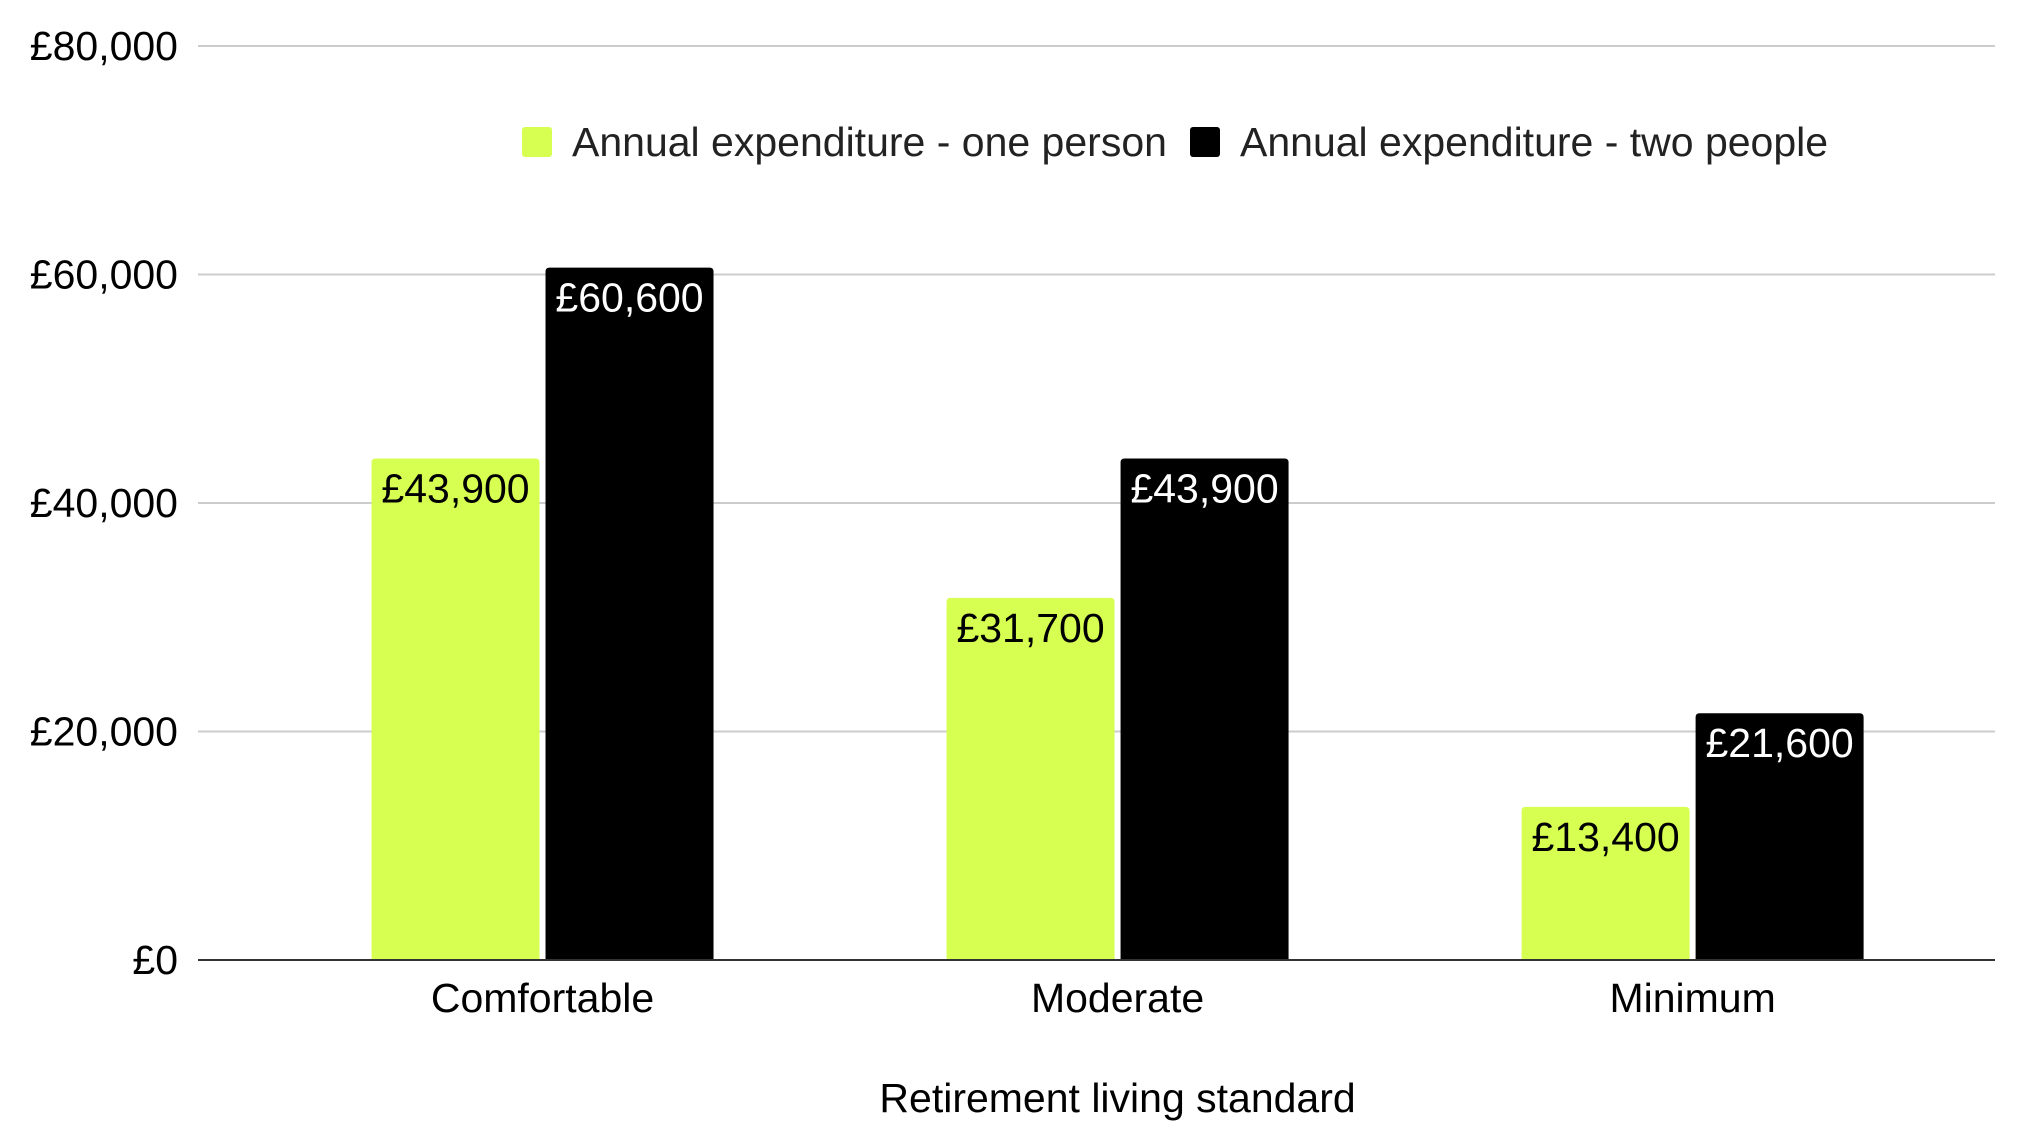  I want to click on y-tick-label: £60,000, so click(104, 275).